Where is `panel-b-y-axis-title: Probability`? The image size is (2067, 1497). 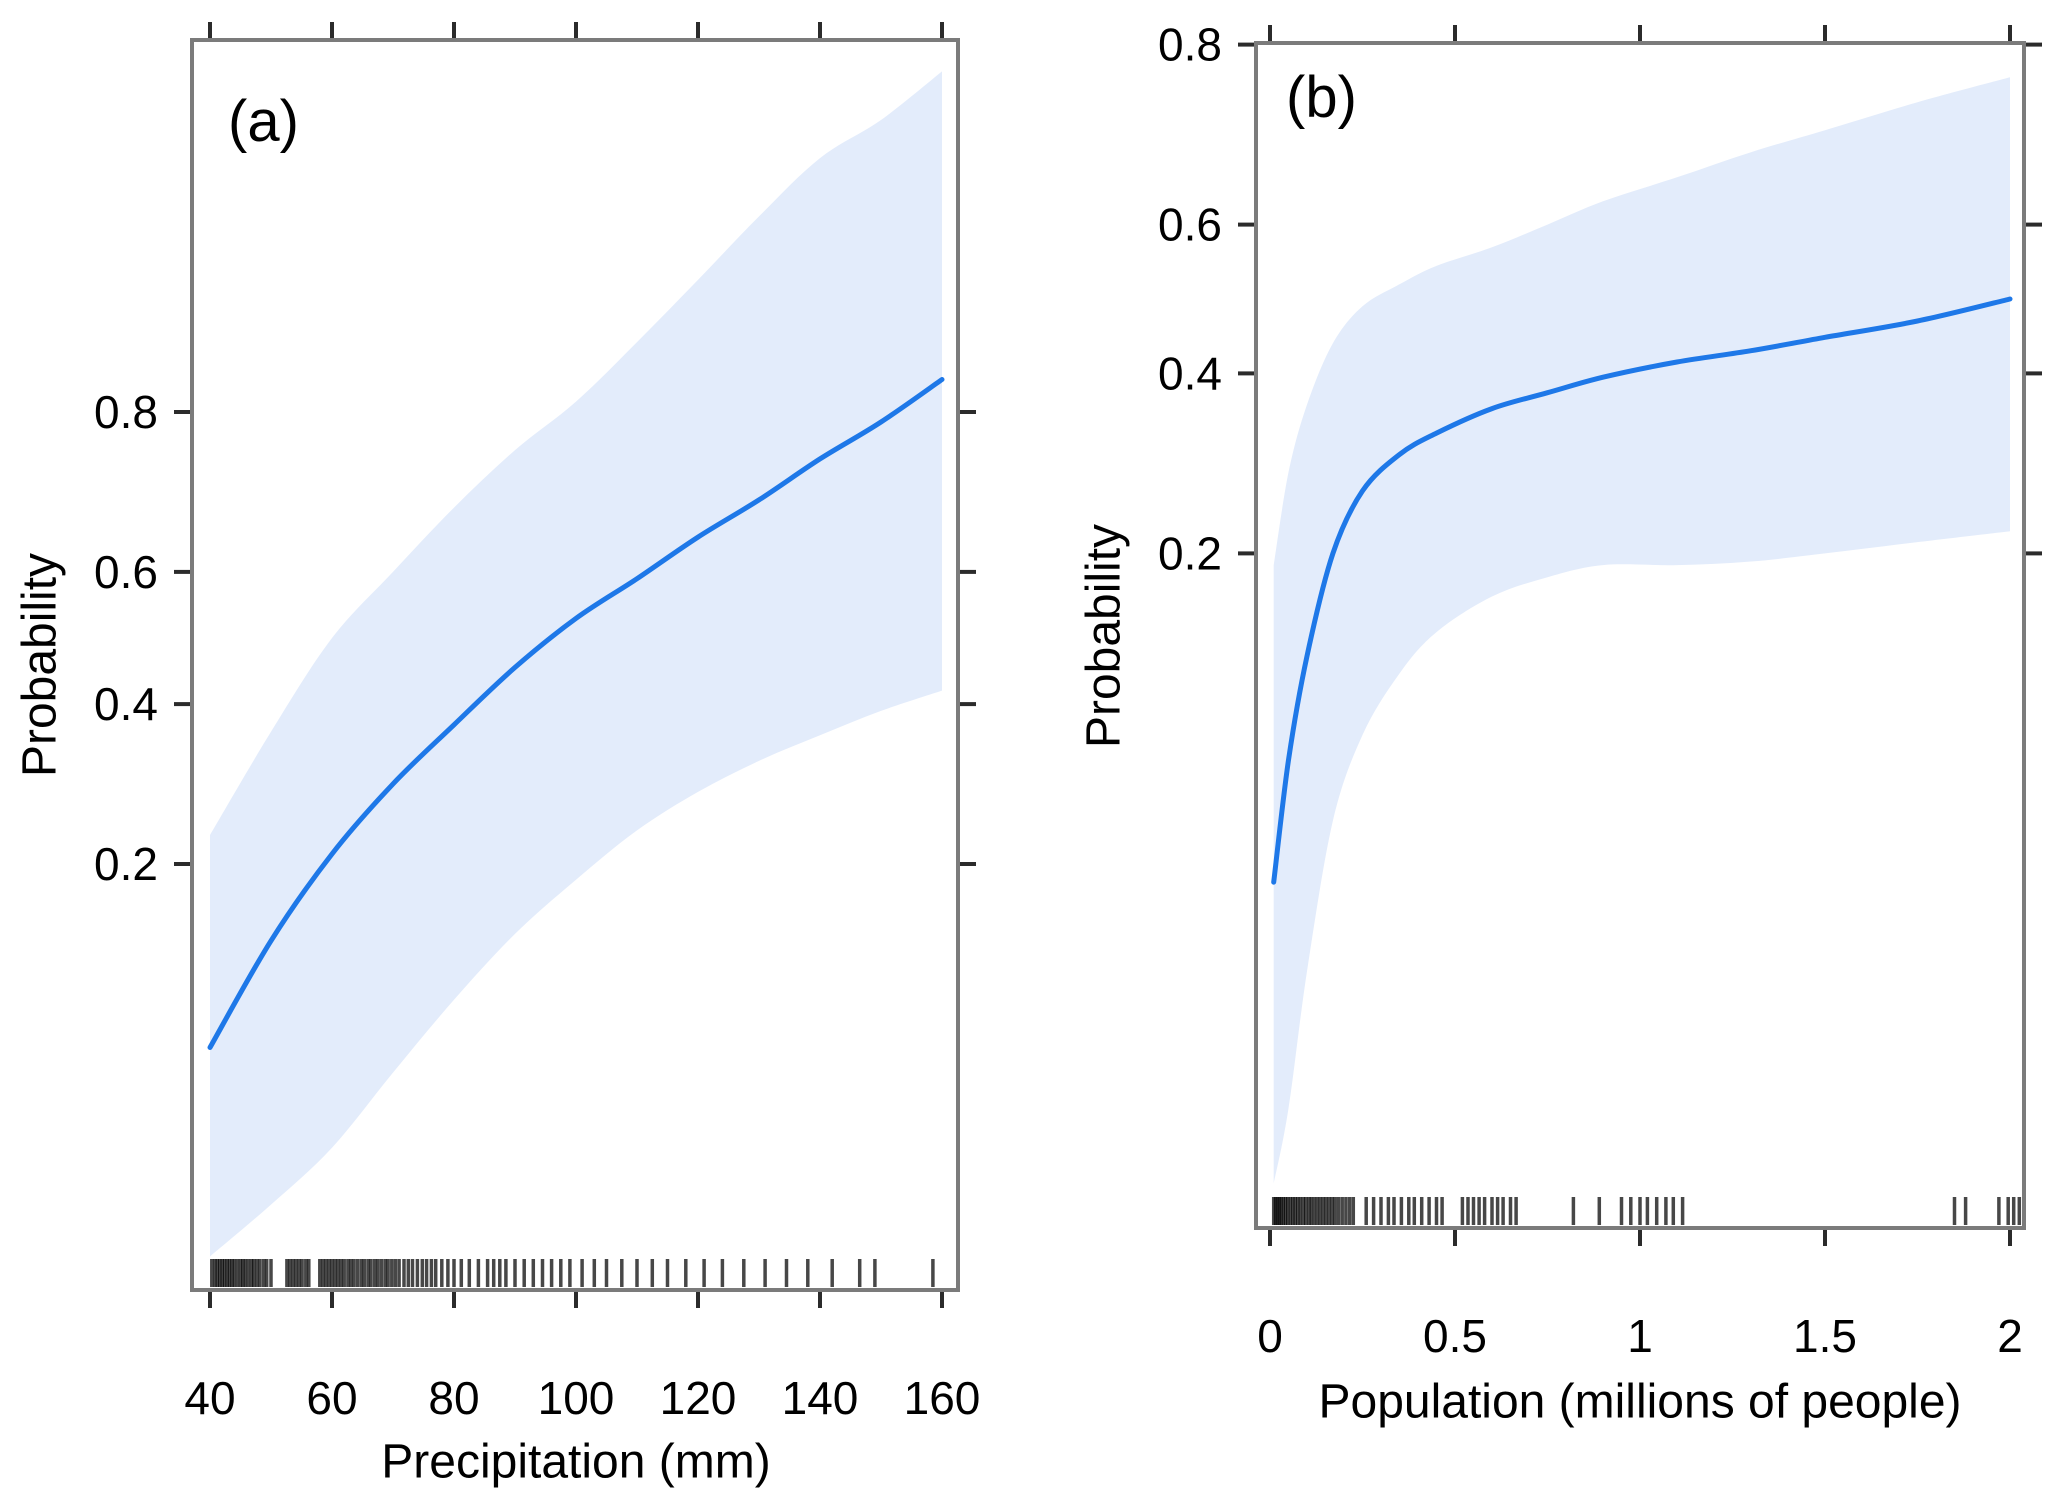
panel-b-y-axis-title: Probability is located at coordinates (1104, 636).